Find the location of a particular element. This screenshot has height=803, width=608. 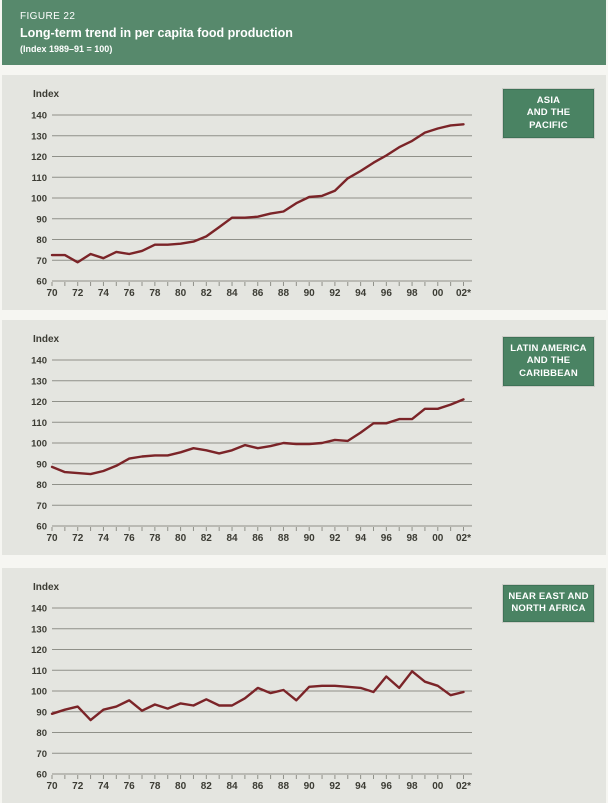

region-badge-asia-pacific: ASIA AND THE PACIFIC is located at coordinates (548, 114).